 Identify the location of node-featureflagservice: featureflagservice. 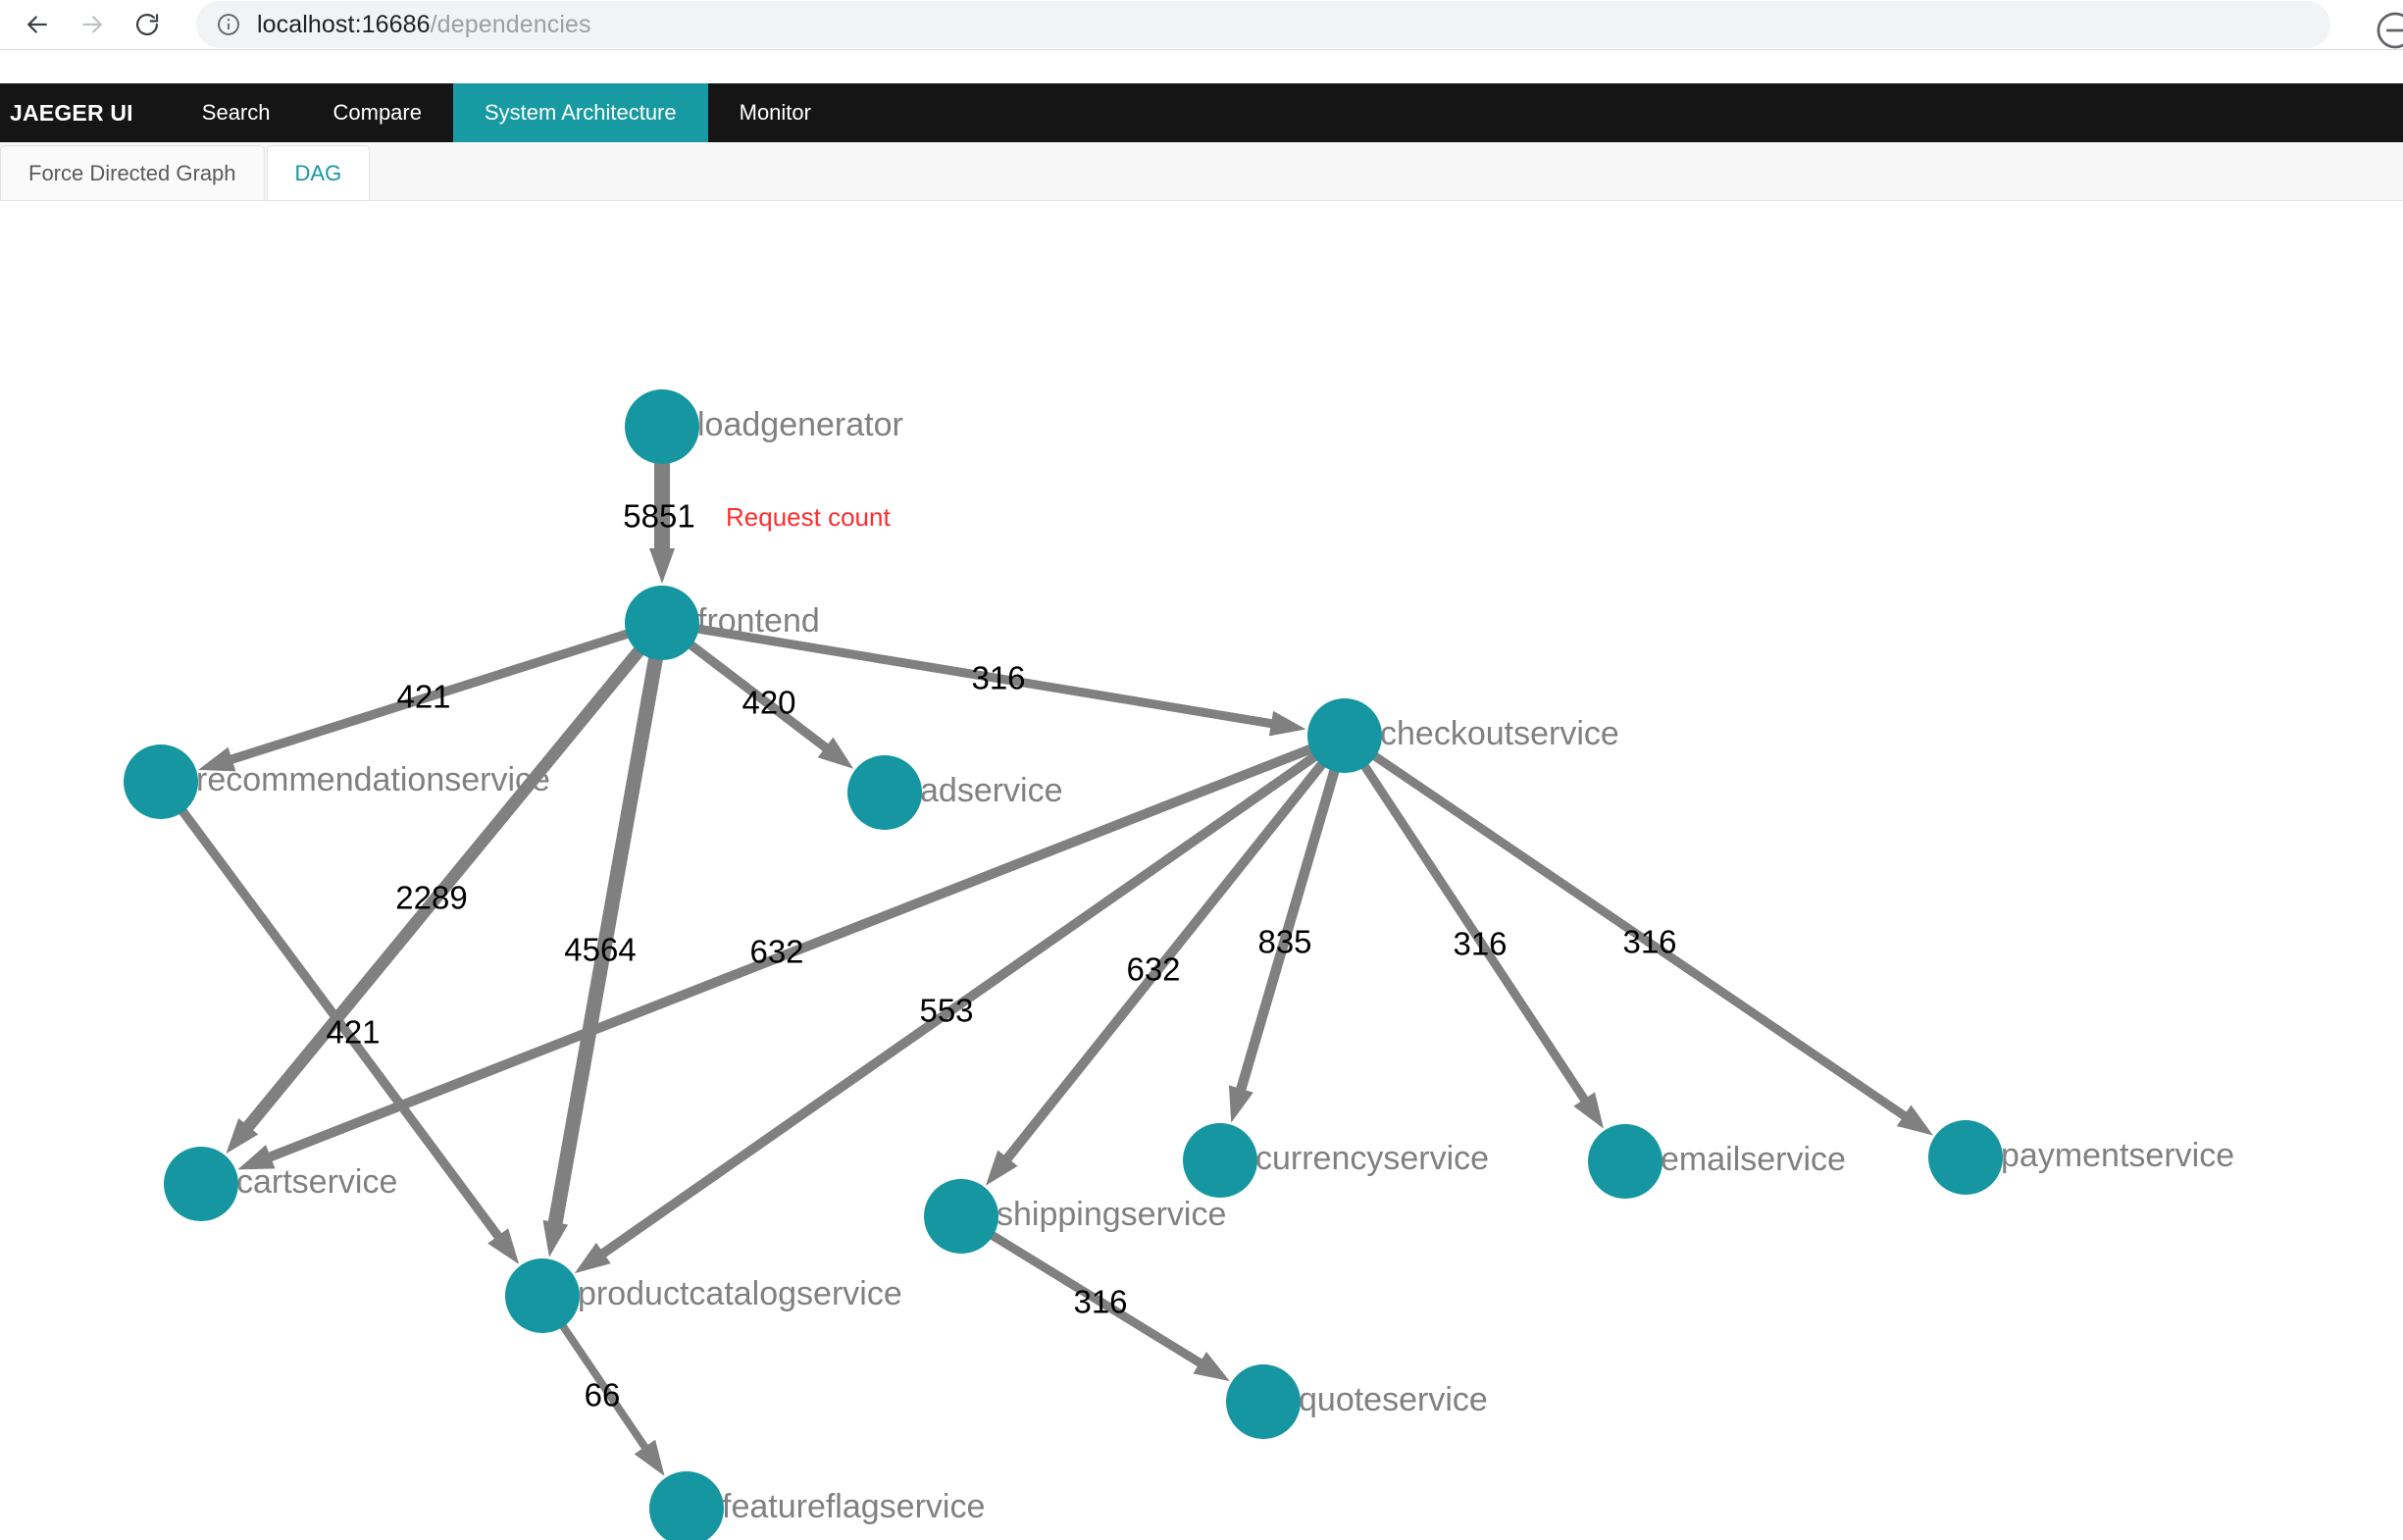
(817, 1505).